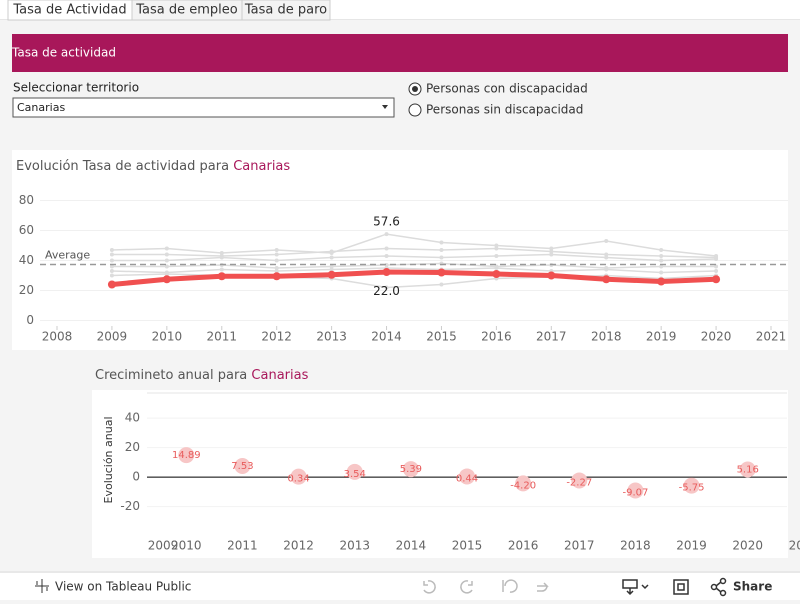 The height and width of the screenshot is (604, 800). I want to click on tableau-icon, so click(42, 586).